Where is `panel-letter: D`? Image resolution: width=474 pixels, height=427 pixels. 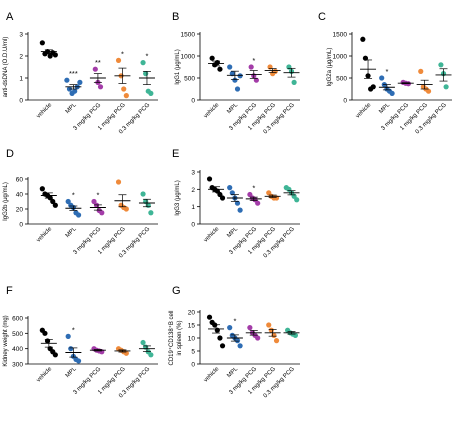 panel-letter: D is located at coordinates (10, 154).